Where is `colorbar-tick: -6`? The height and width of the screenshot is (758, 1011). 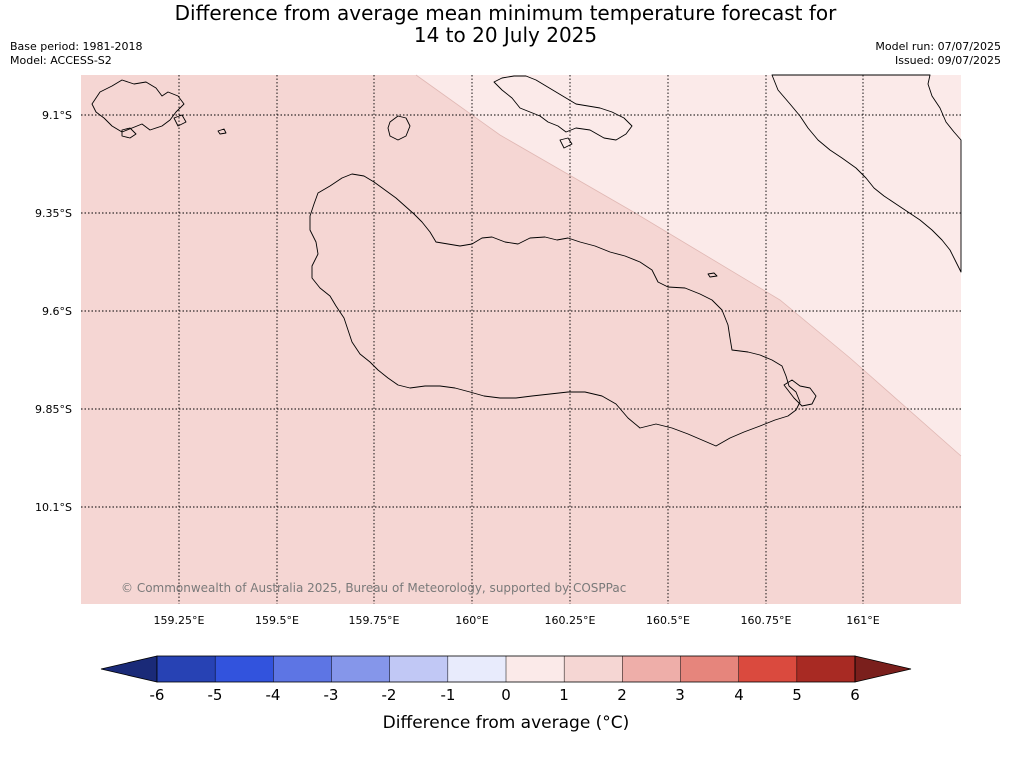 colorbar-tick: -6 is located at coordinates (157, 695).